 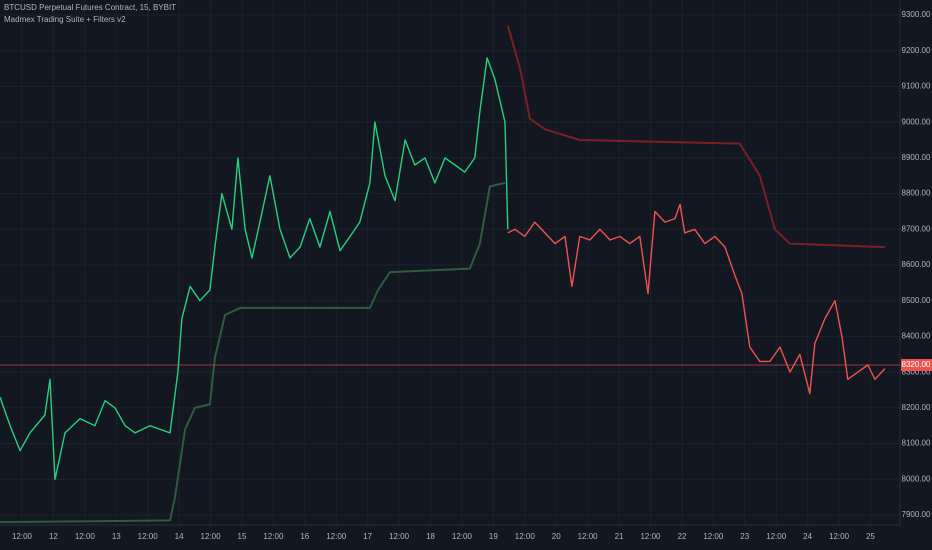 I want to click on y-tick-label: 7900.00, so click(x=916, y=514).